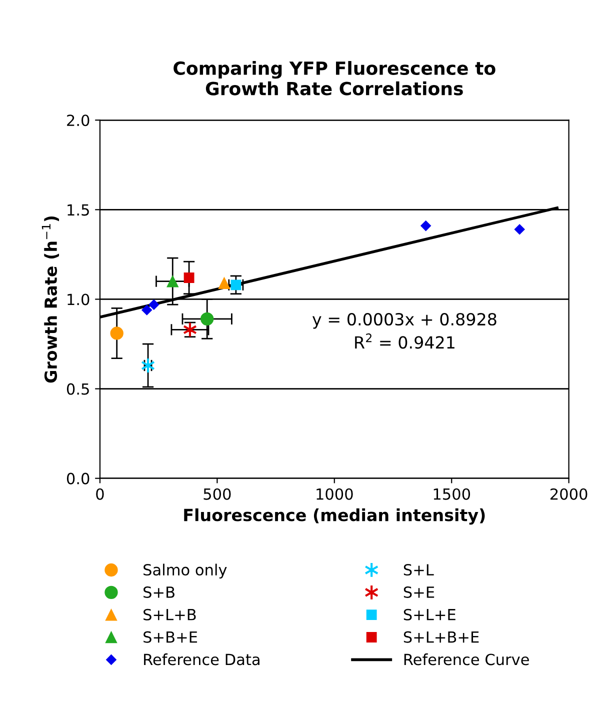 The image size is (595, 715). What do you see at coordinates (202, 659) in the screenshot?
I see `legend-label: Reference Data` at bounding box center [202, 659].